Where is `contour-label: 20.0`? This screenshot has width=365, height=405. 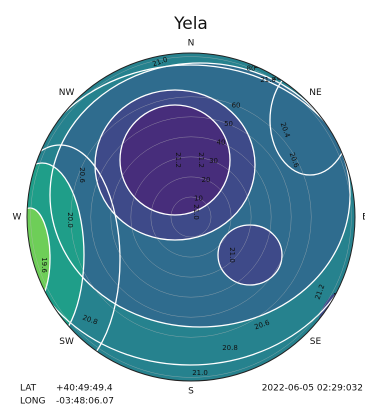
contour-label: 20.0 is located at coordinates (70, 220).